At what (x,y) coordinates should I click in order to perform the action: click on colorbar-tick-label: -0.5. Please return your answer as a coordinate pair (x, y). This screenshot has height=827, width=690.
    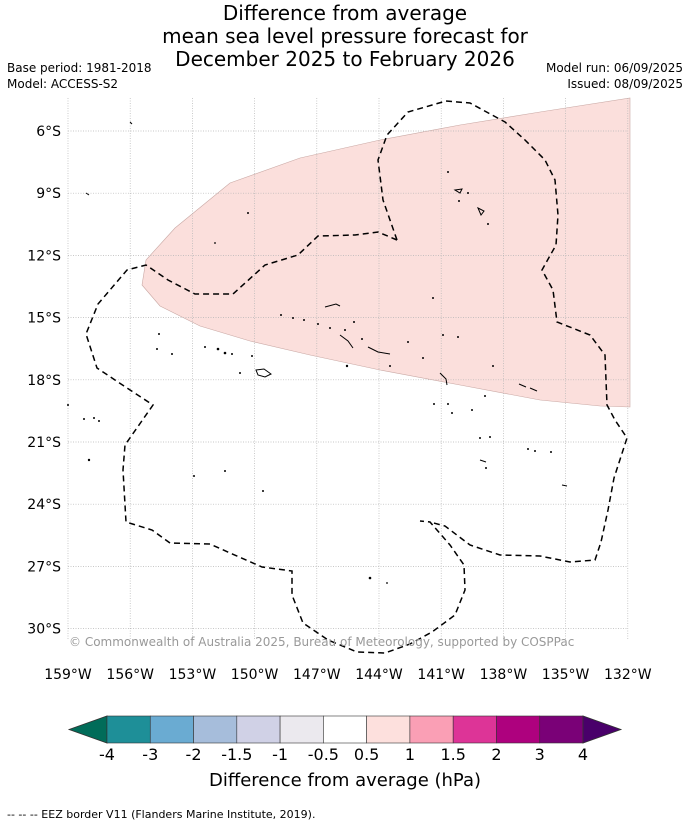
    Looking at the image, I should click on (323, 754).